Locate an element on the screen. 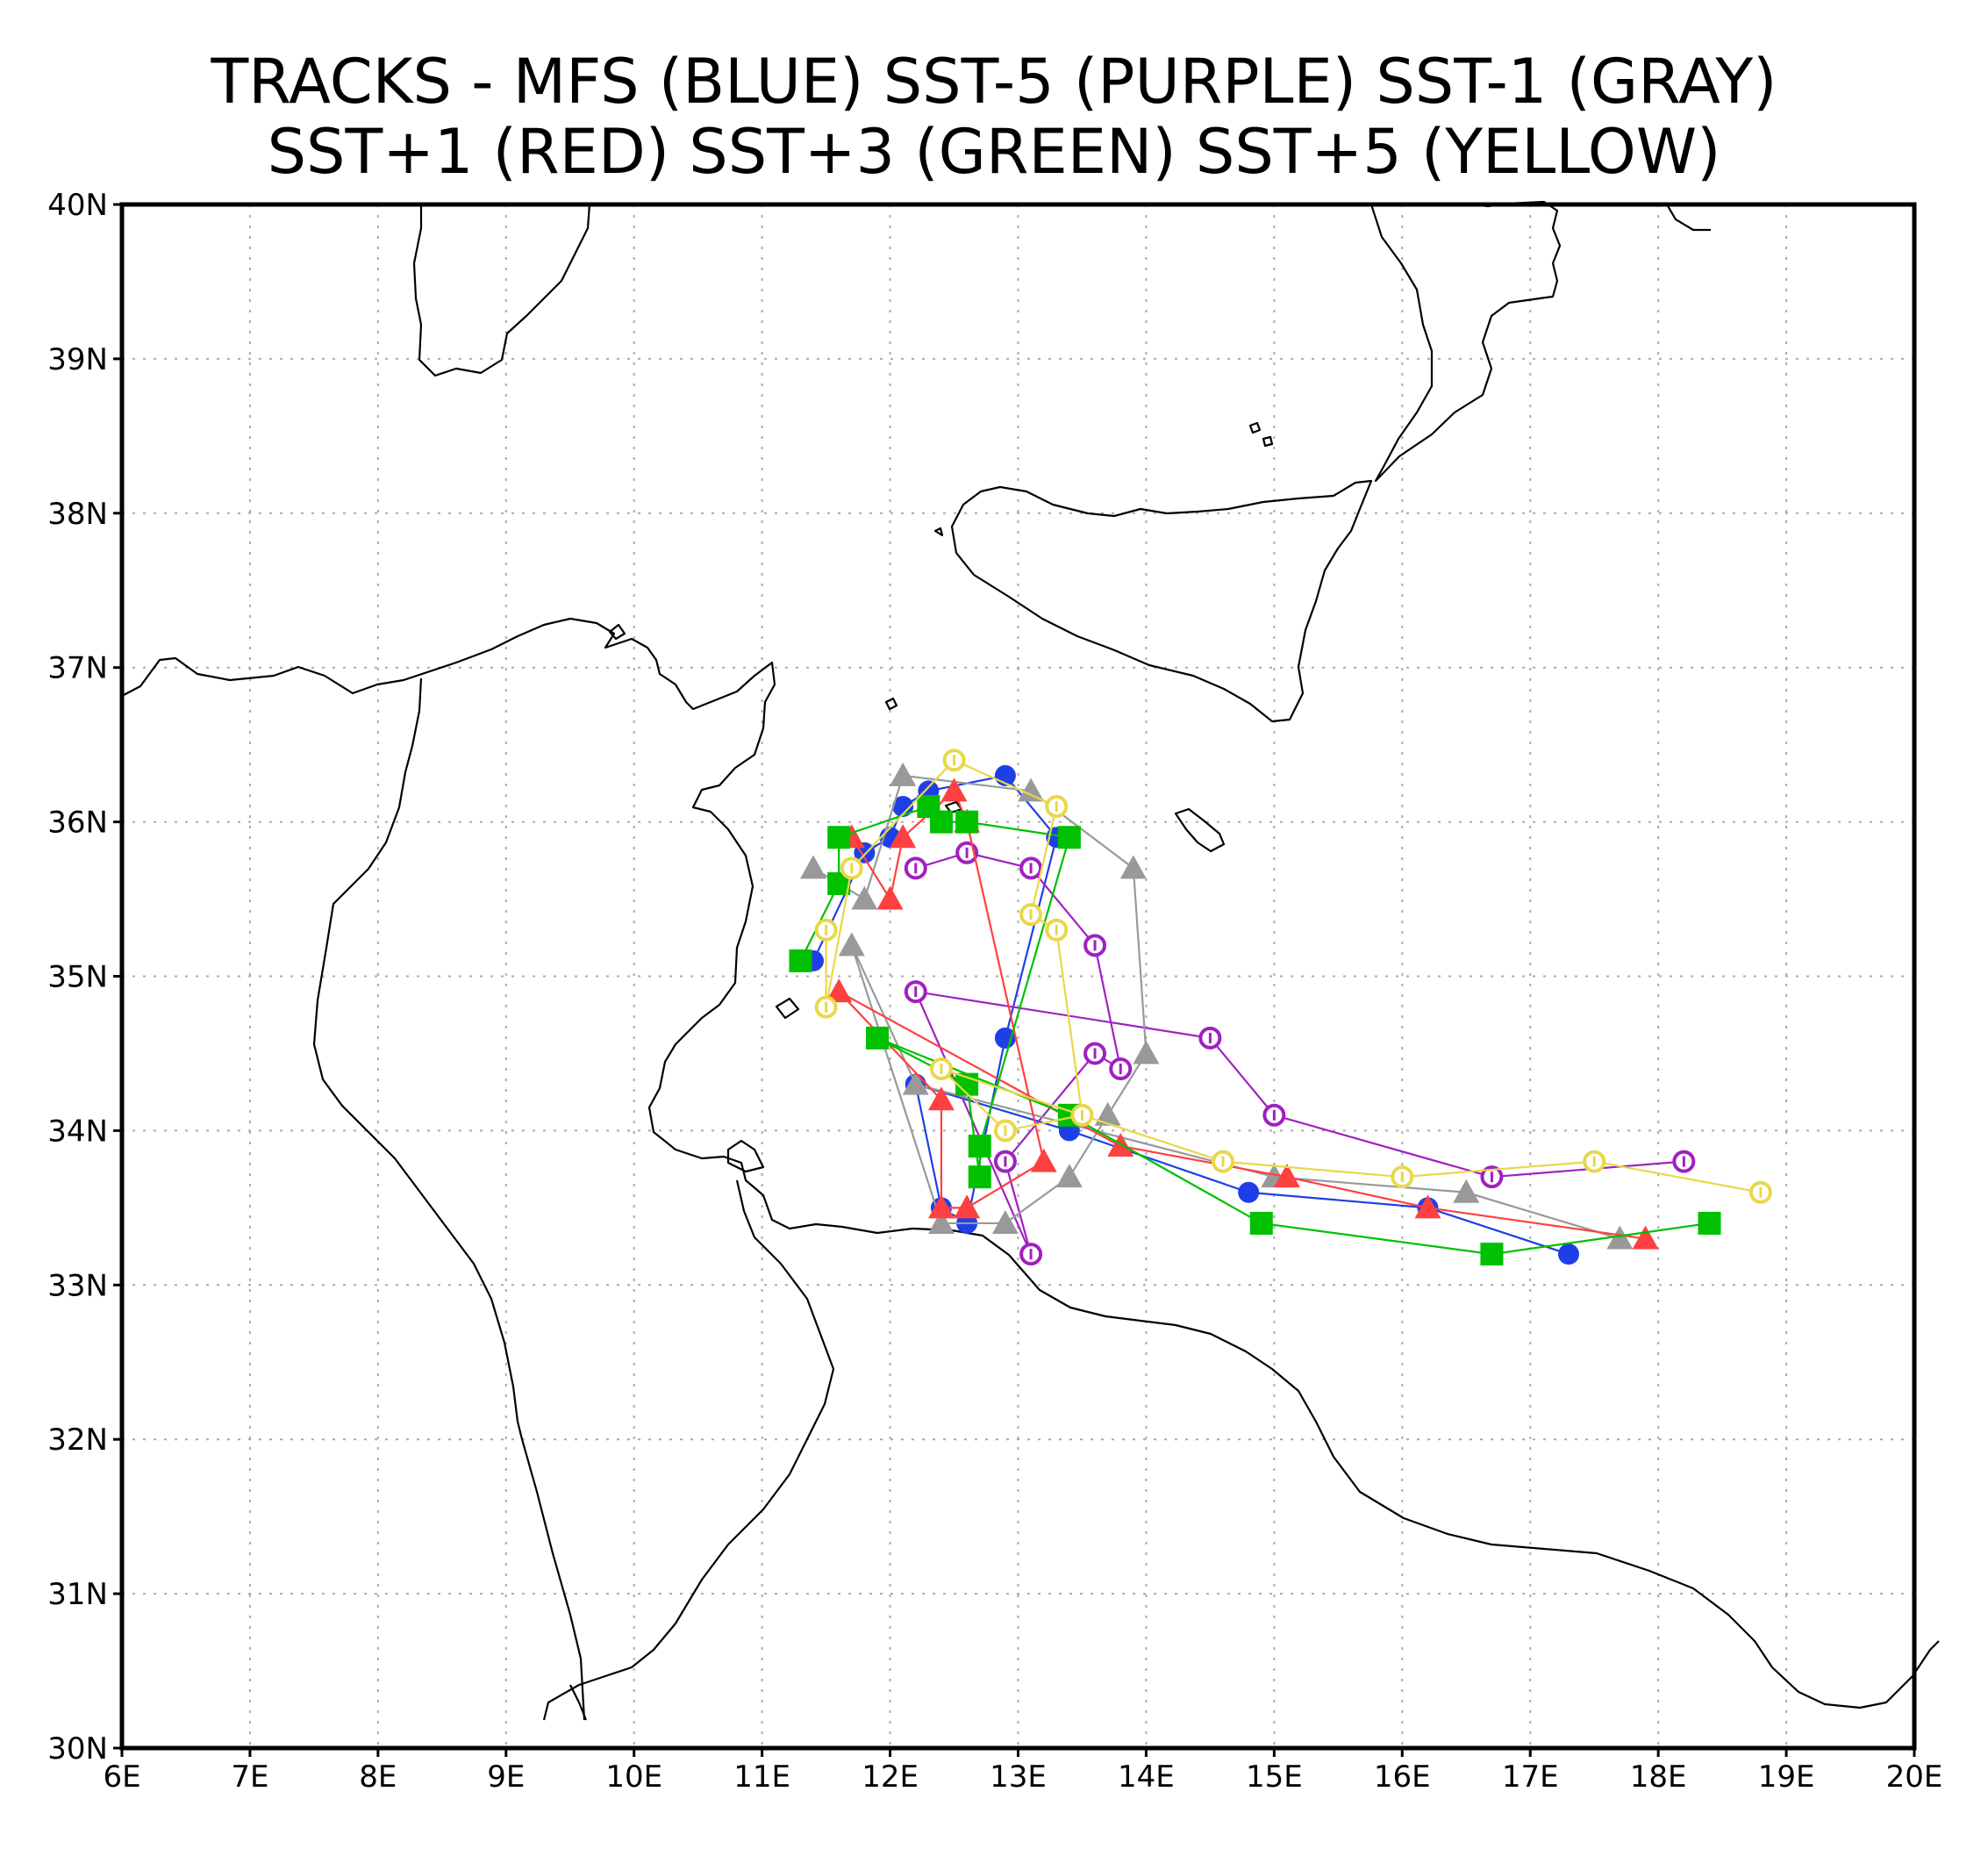 This screenshot has height=1849, width=1988. coastline-aeolian is located at coordinates (1261, 434).